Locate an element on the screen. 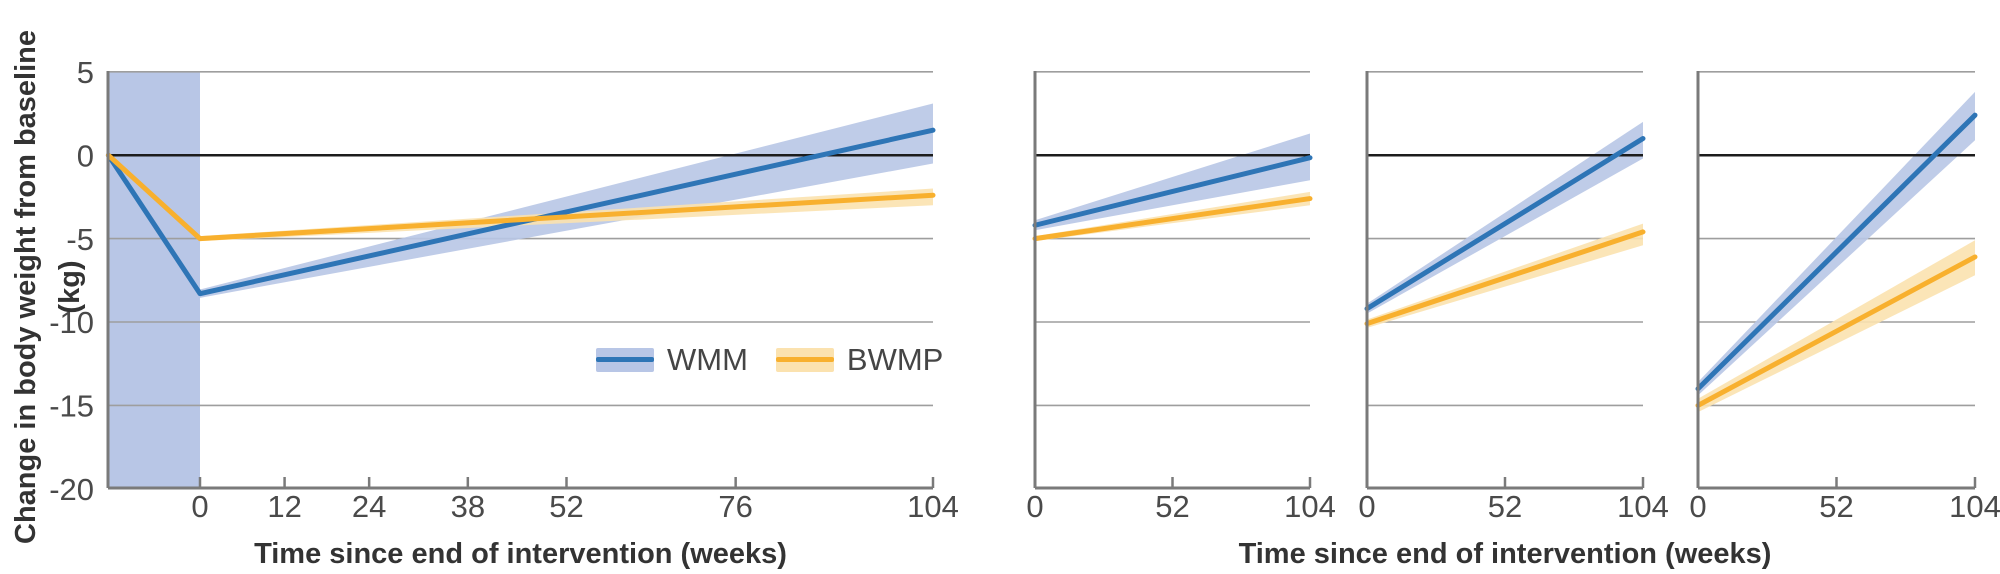 The width and height of the screenshot is (2000, 574). legend-line-bwmp-icon is located at coordinates (804, 359).